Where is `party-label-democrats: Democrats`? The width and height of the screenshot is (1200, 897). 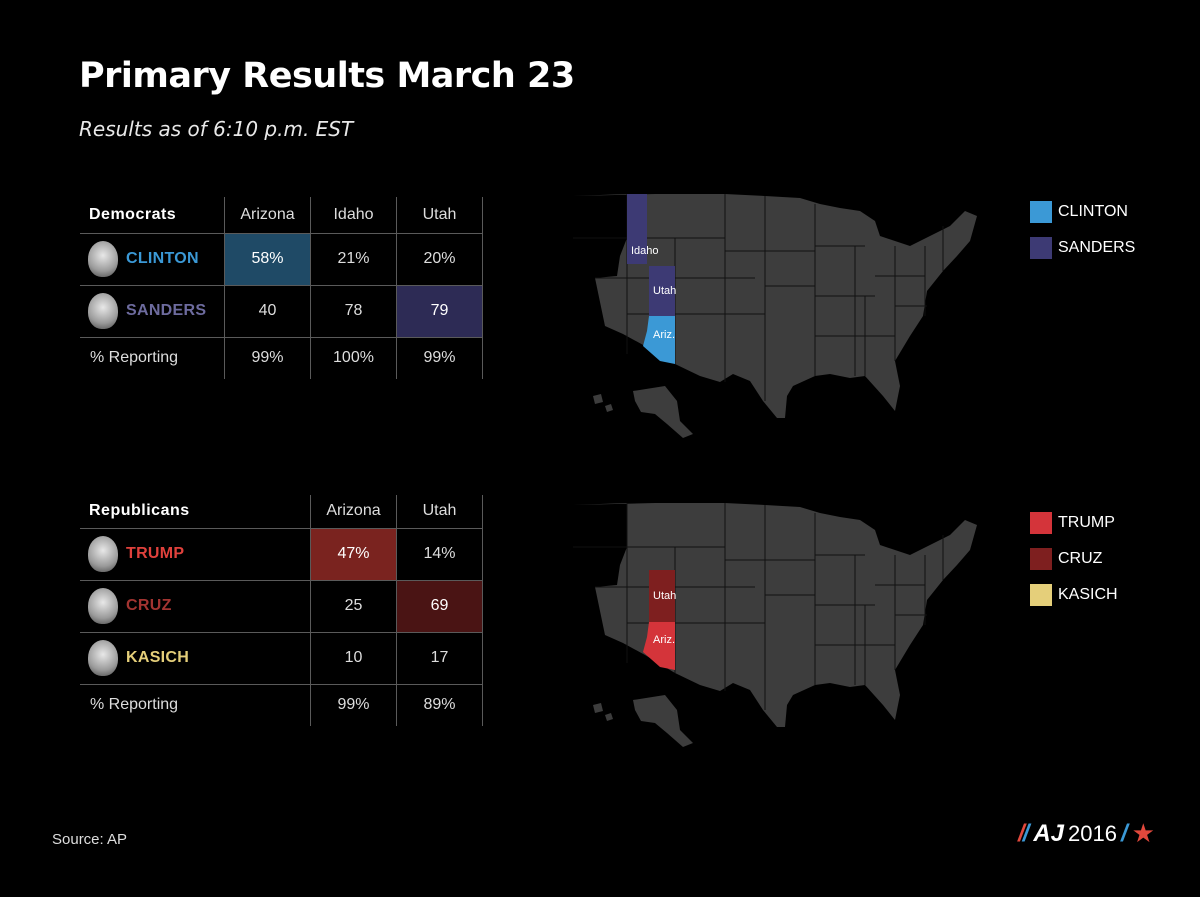
party-label-democrats: Democrats is located at coordinates (133, 214).